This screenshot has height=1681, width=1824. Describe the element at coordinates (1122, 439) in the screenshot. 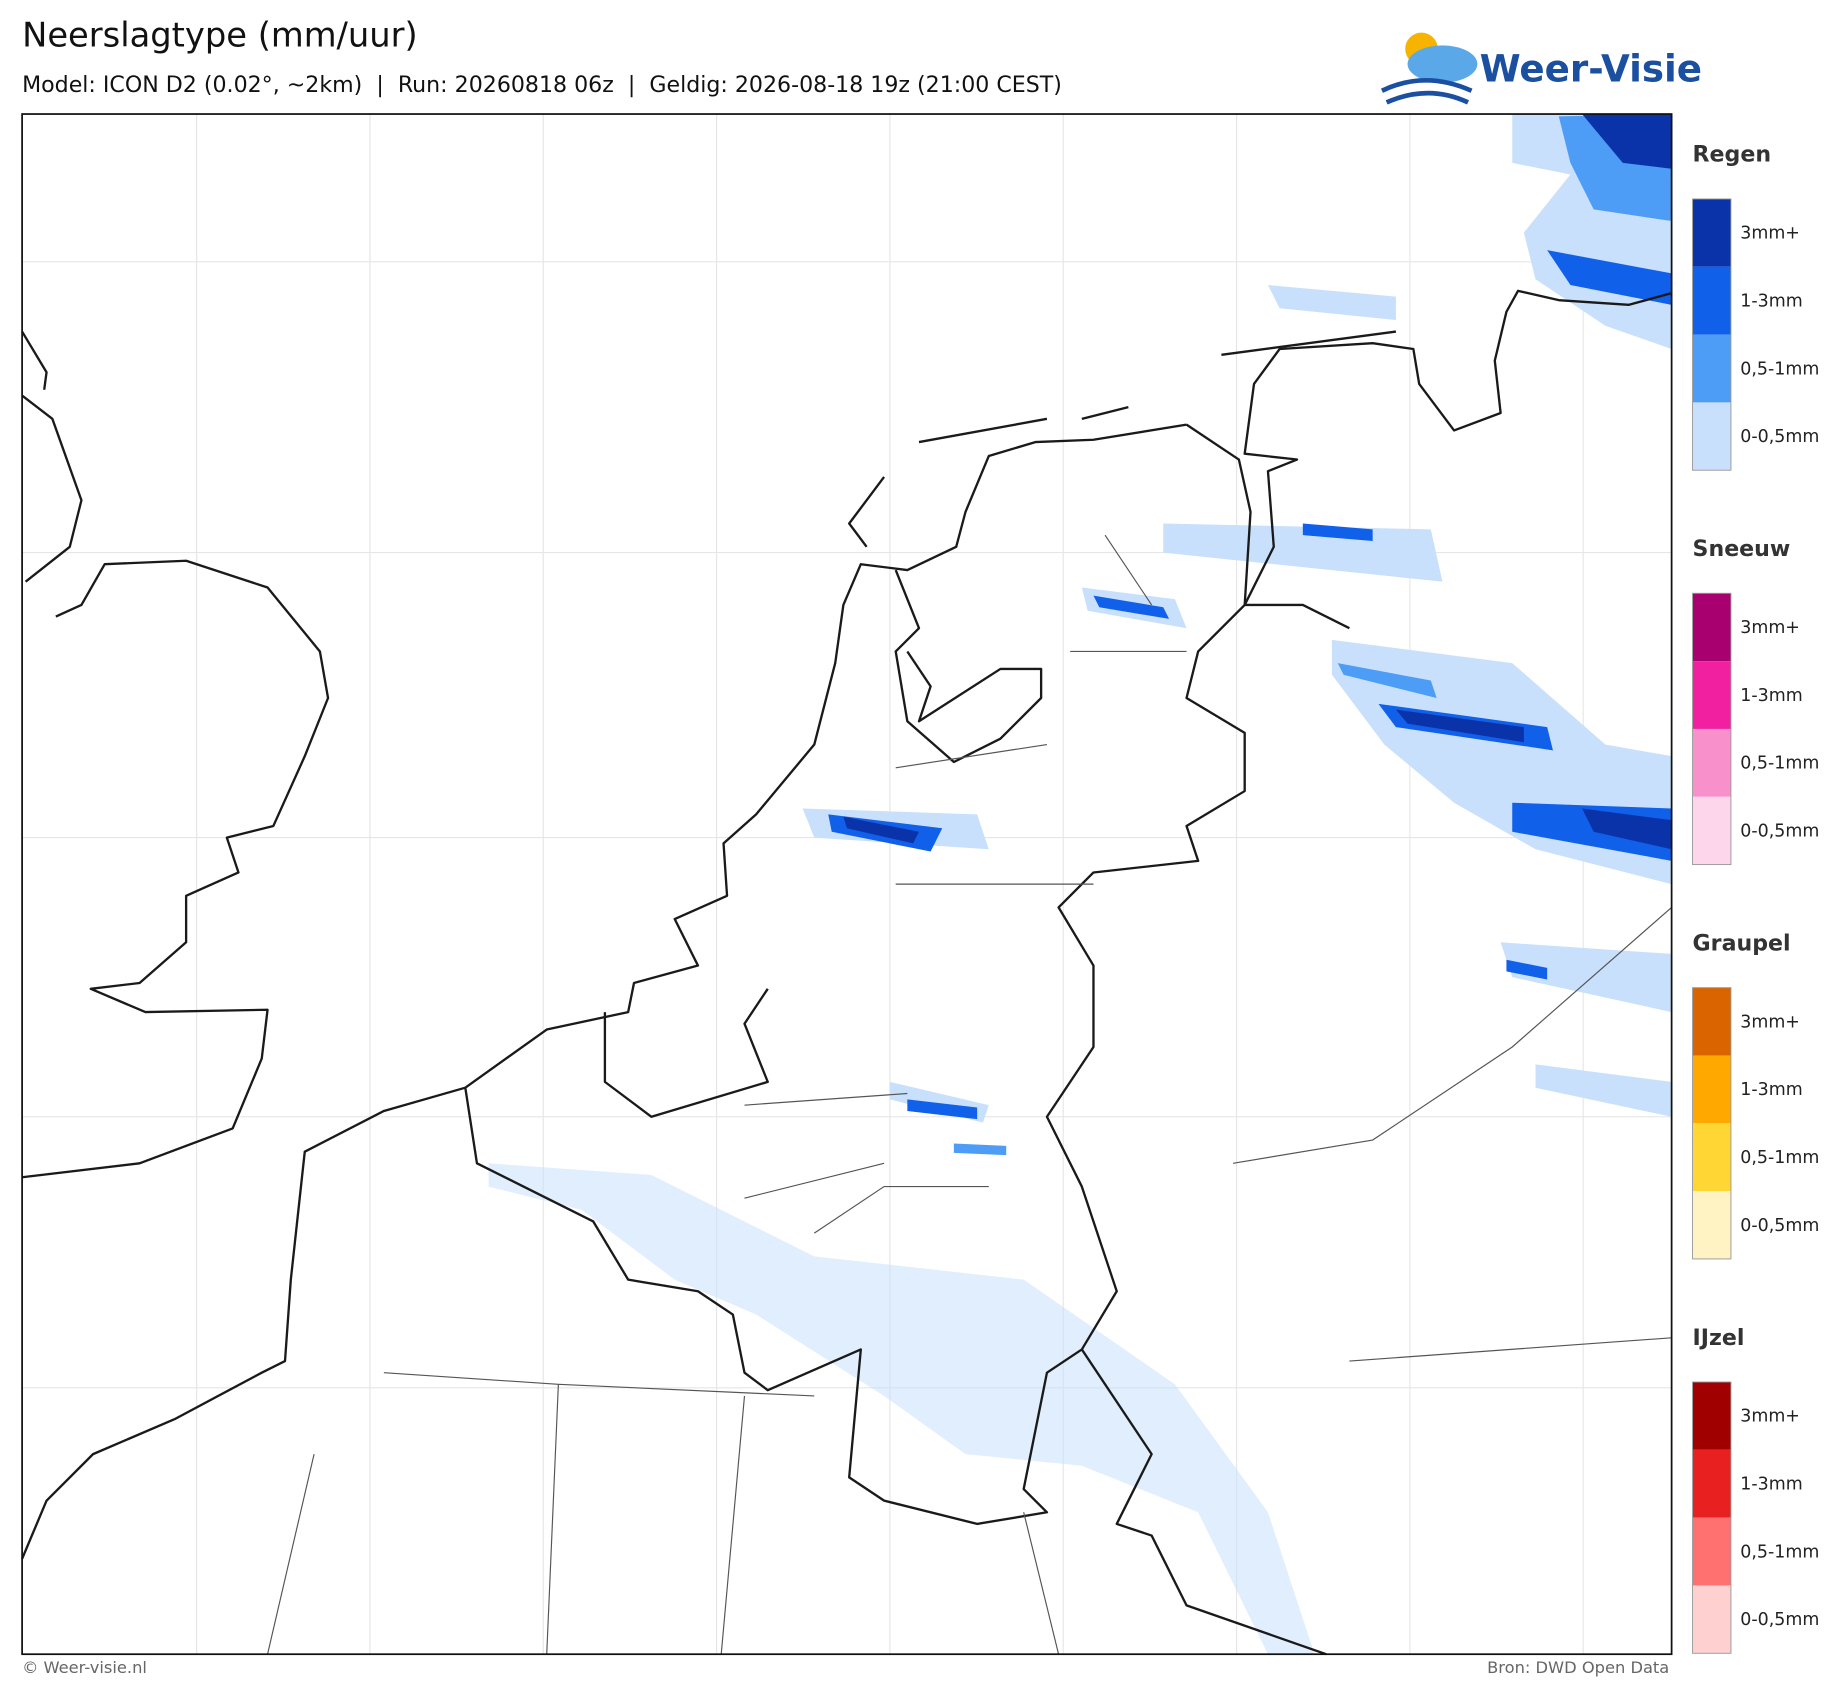

I see `island-coast` at that location.